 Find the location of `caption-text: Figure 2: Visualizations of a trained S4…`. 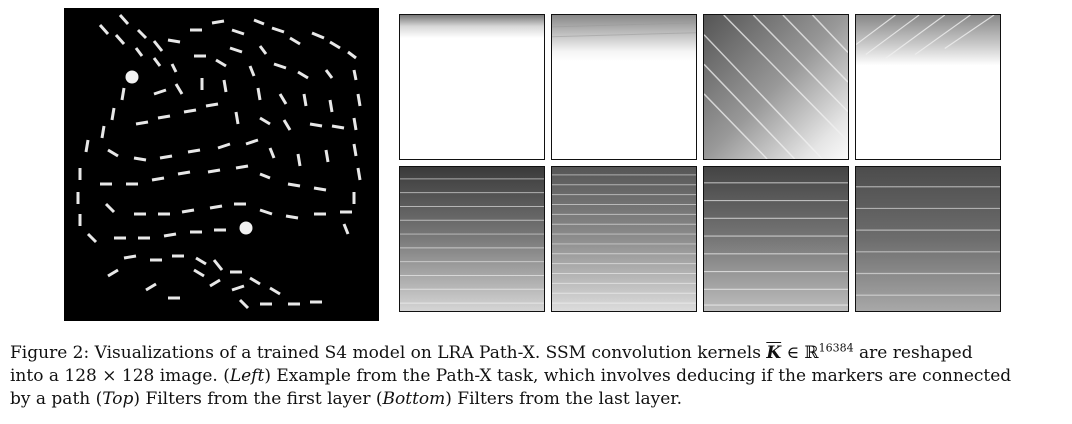

caption-text: Figure 2: Visualizations of a trained S4… is located at coordinates (388, 353).